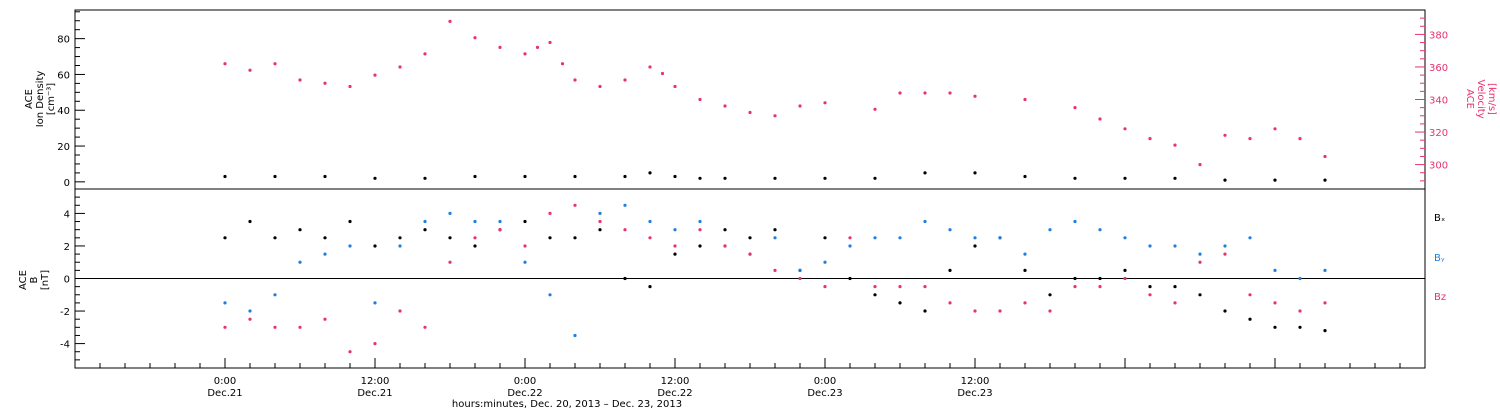  Describe the element at coordinates (29, 99) in the screenshot. I see `top-left-ylabel-line1: ACE` at that location.